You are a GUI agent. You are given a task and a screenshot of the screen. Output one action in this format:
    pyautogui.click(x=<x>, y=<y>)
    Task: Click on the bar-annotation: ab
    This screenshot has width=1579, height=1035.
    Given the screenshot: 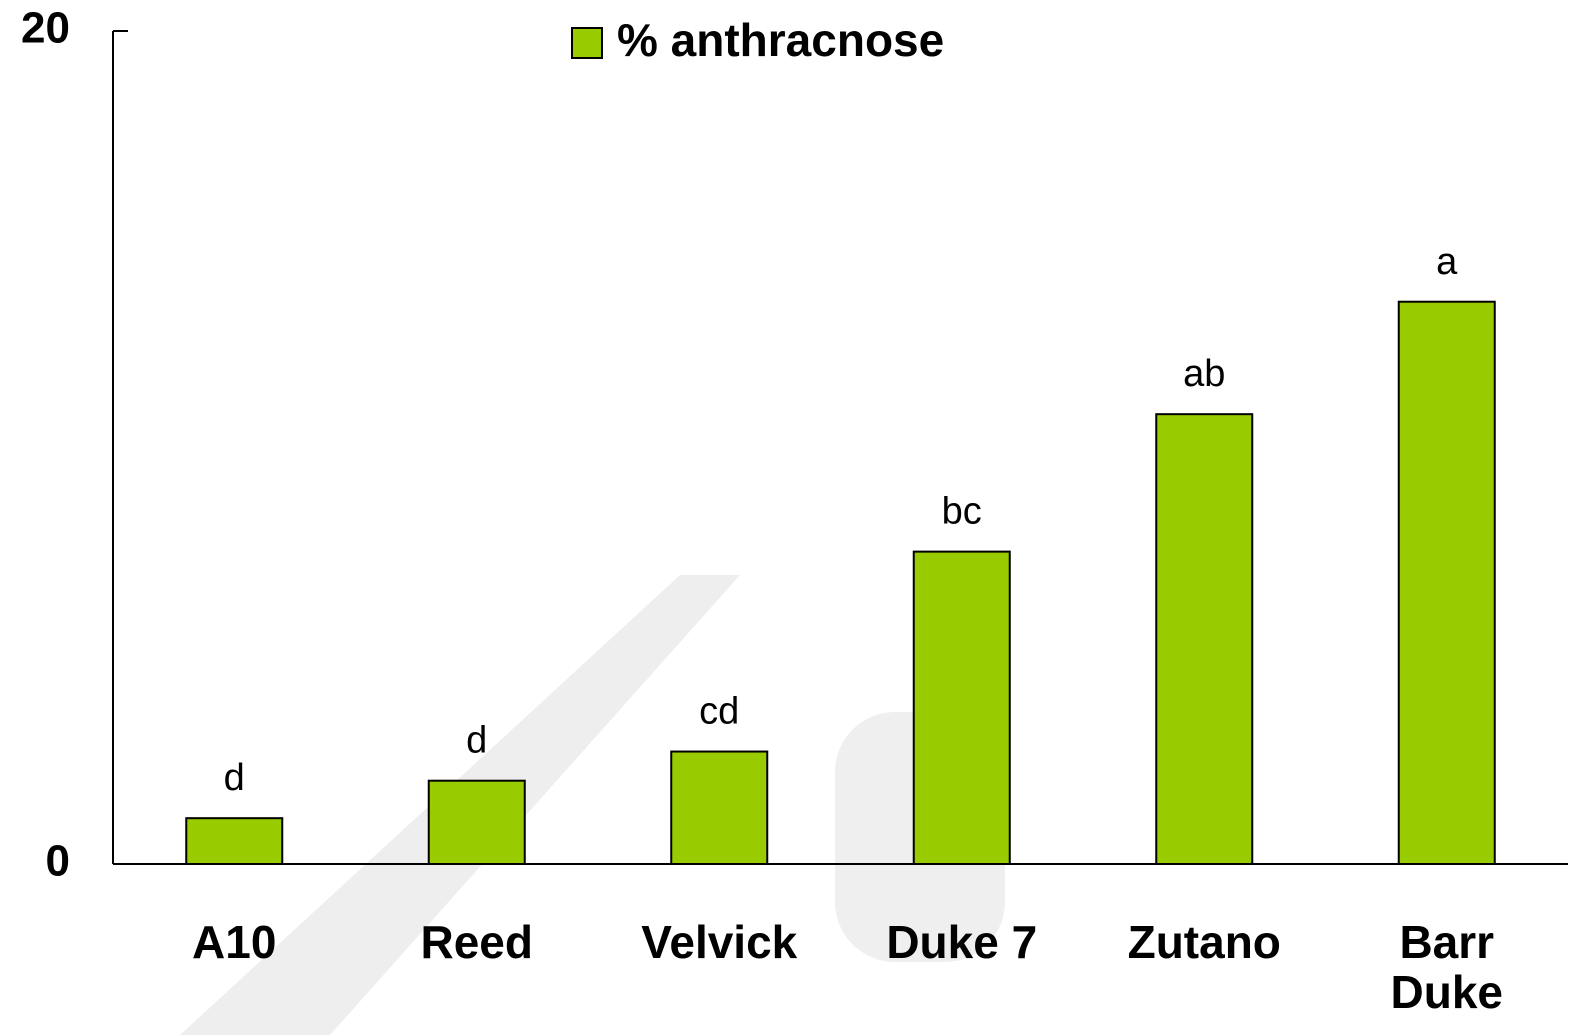 What is the action you would take?
    pyautogui.click(x=1204, y=374)
    